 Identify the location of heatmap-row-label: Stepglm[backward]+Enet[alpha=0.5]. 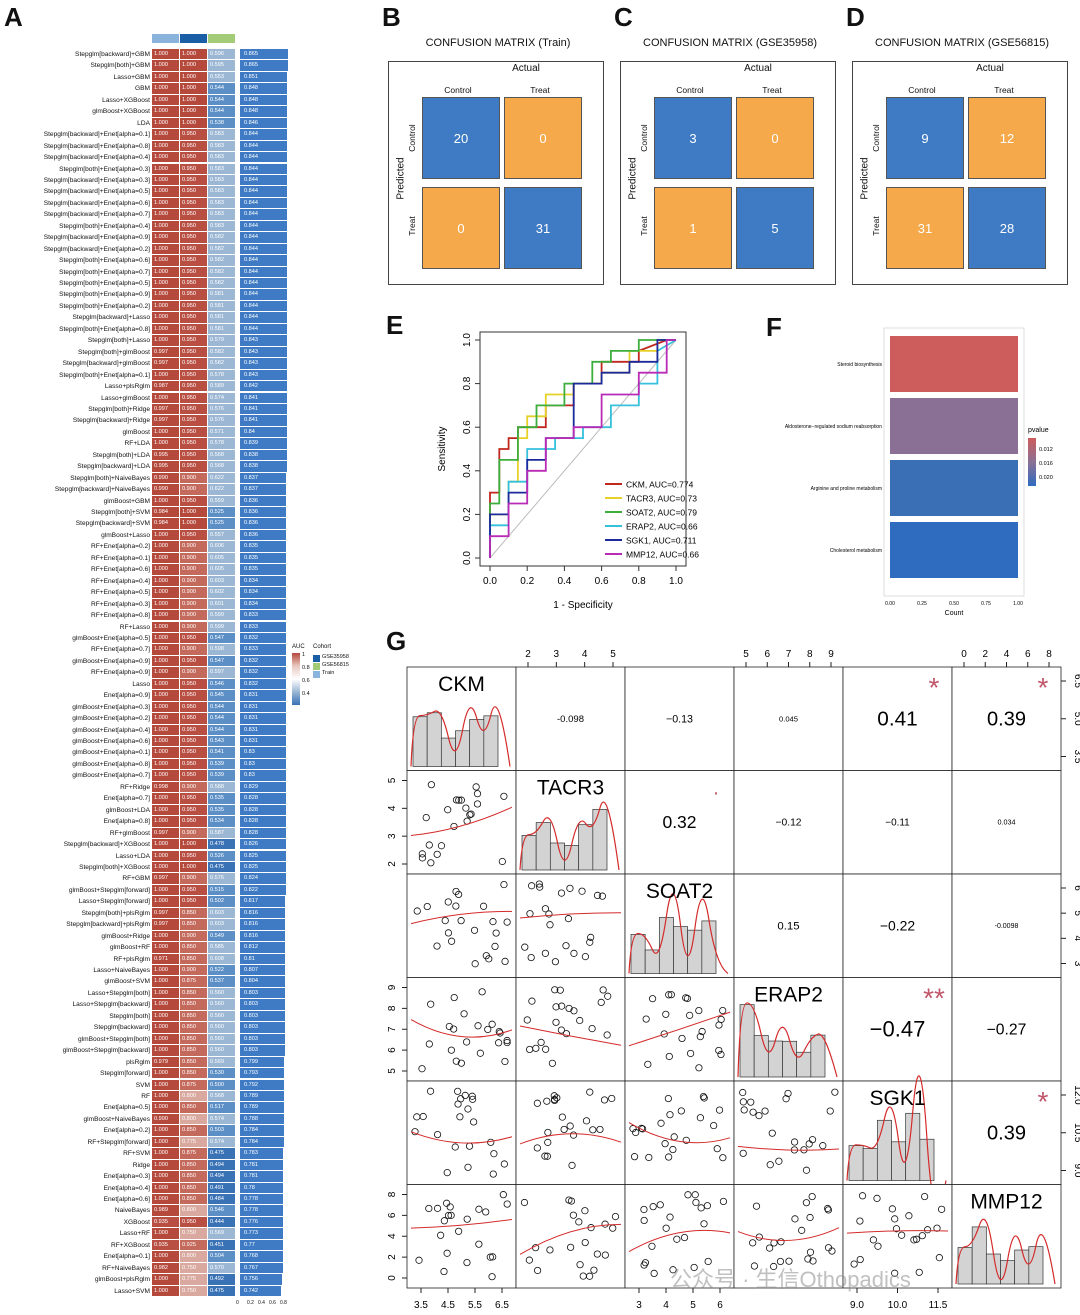
(96, 192).